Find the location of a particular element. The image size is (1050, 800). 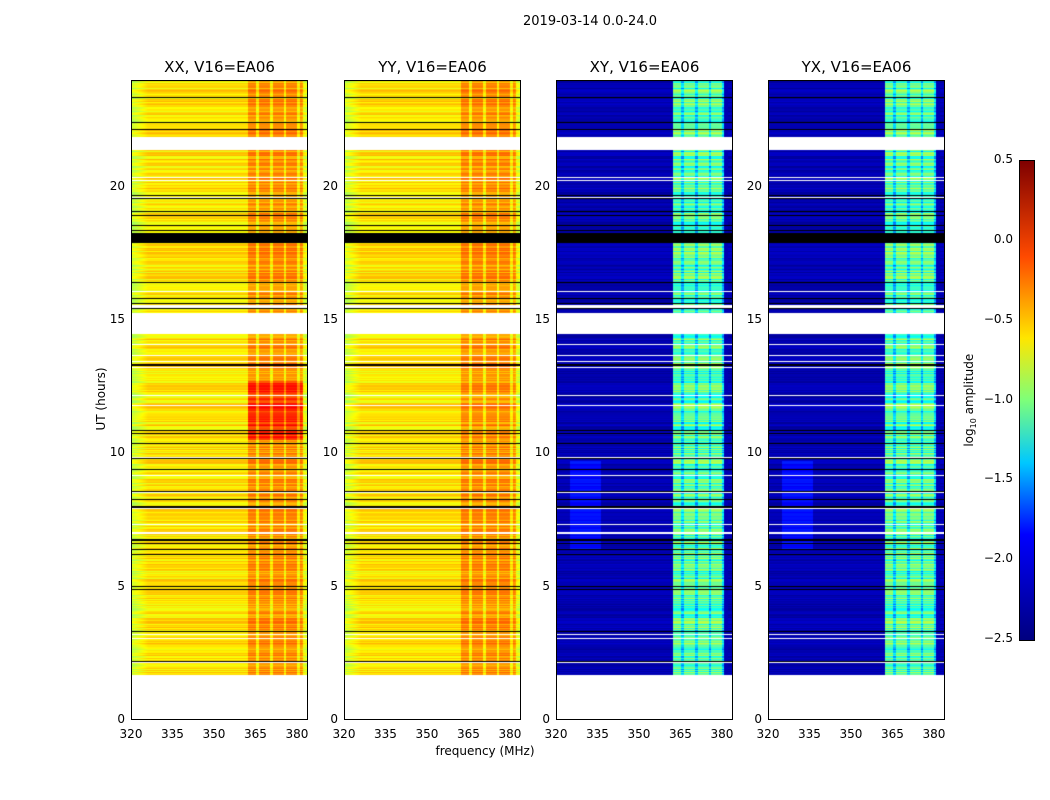

y-axis-label: UT (hours) is located at coordinates (101, 399).